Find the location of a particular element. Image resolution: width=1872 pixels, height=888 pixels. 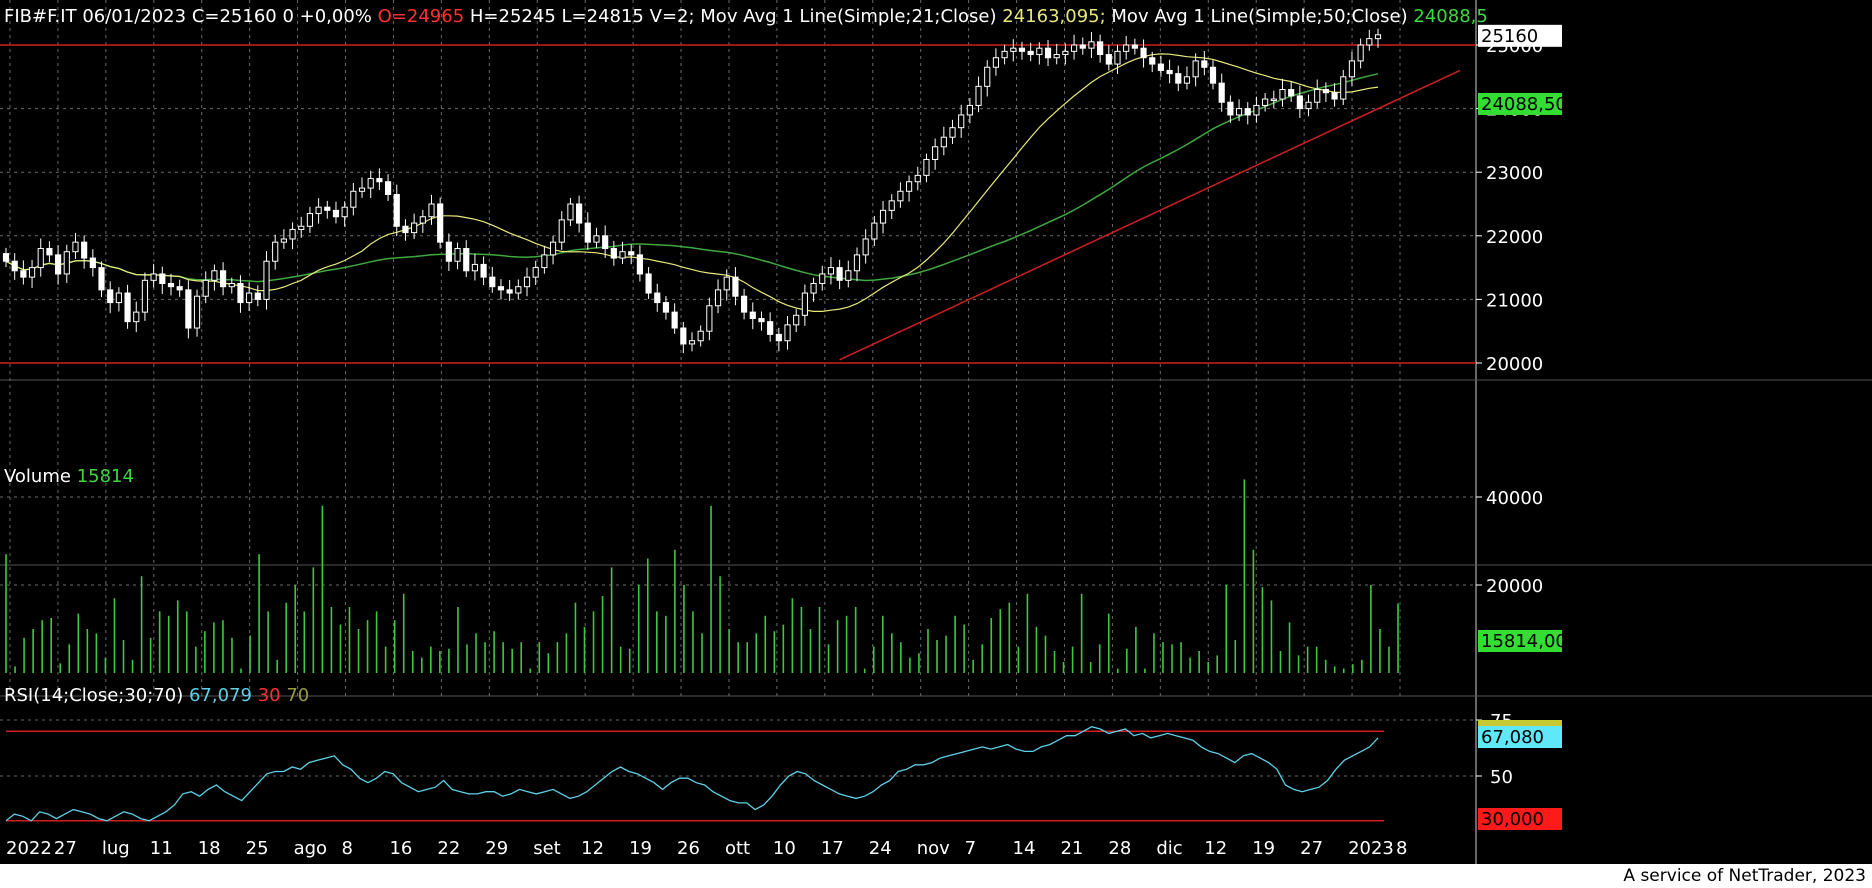

date: 06/01/2023 is located at coordinates (134, 16).